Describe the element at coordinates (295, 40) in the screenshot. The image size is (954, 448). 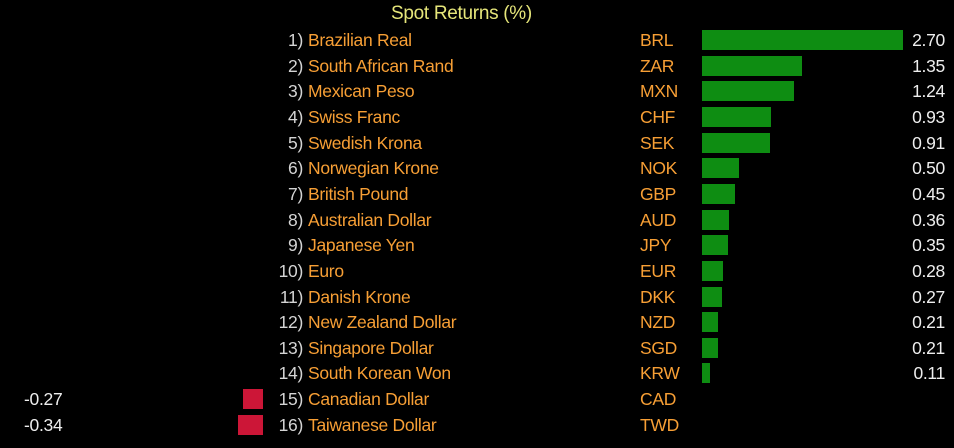
I see `row-rank: 1)` at that location.